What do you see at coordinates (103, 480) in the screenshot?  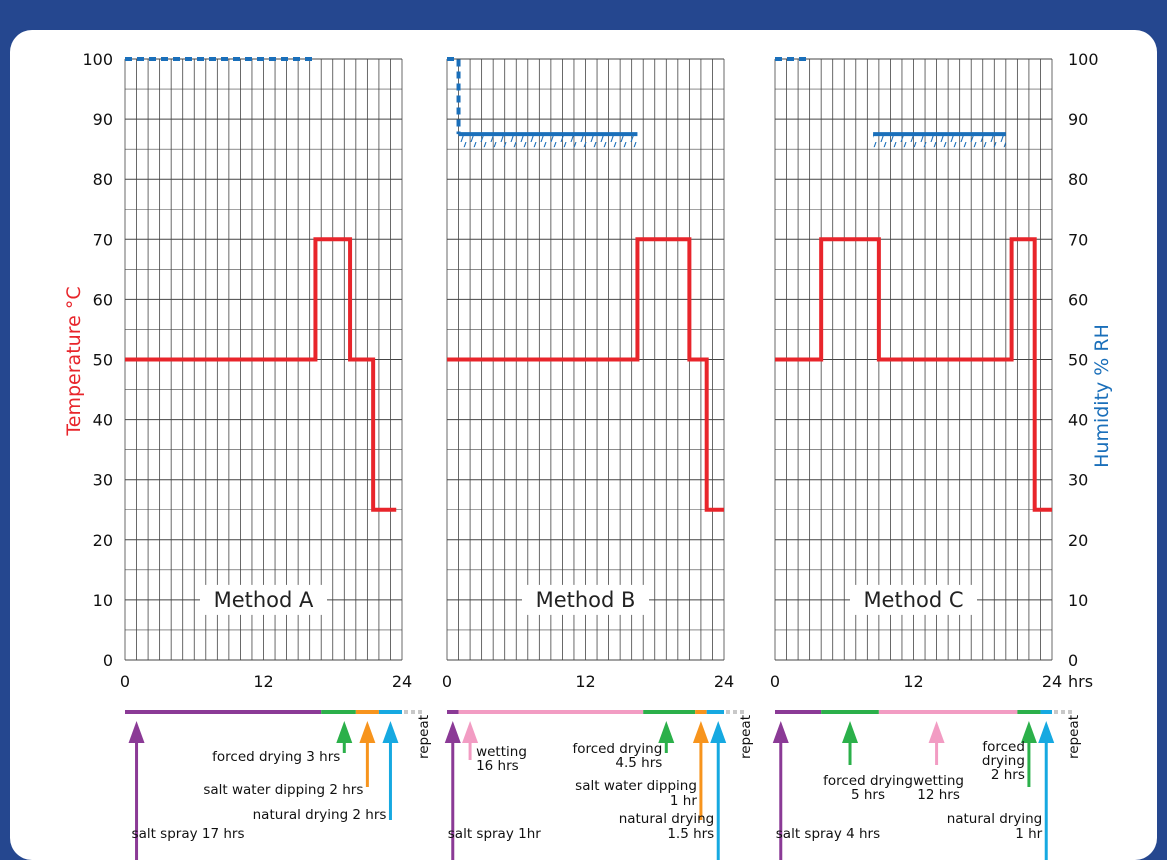 I see `y-tick-left: 30` at bounding box center [103, 480].